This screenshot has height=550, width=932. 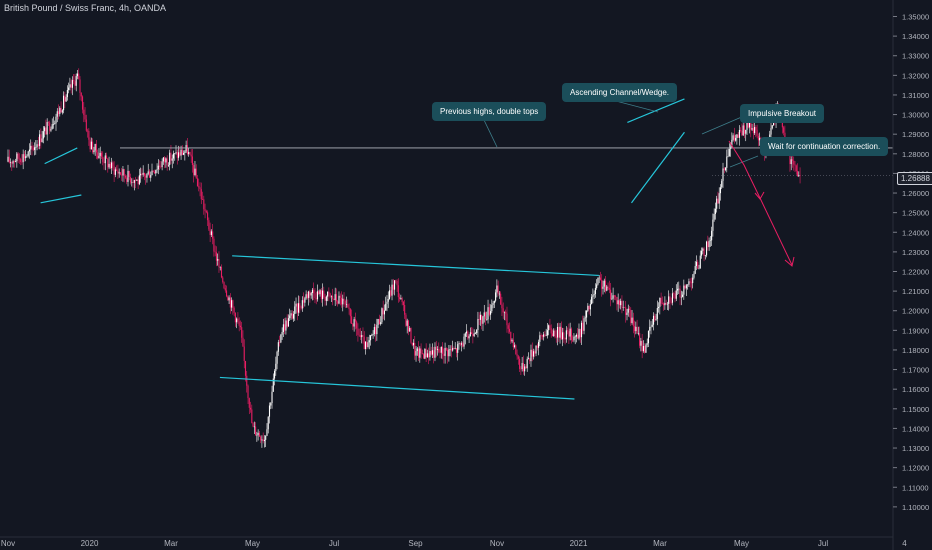 What do you see at coordinates (915, 448) in the screenshot?
I see `price-tick-label: 1.13000` at bounding box center [915, 448].